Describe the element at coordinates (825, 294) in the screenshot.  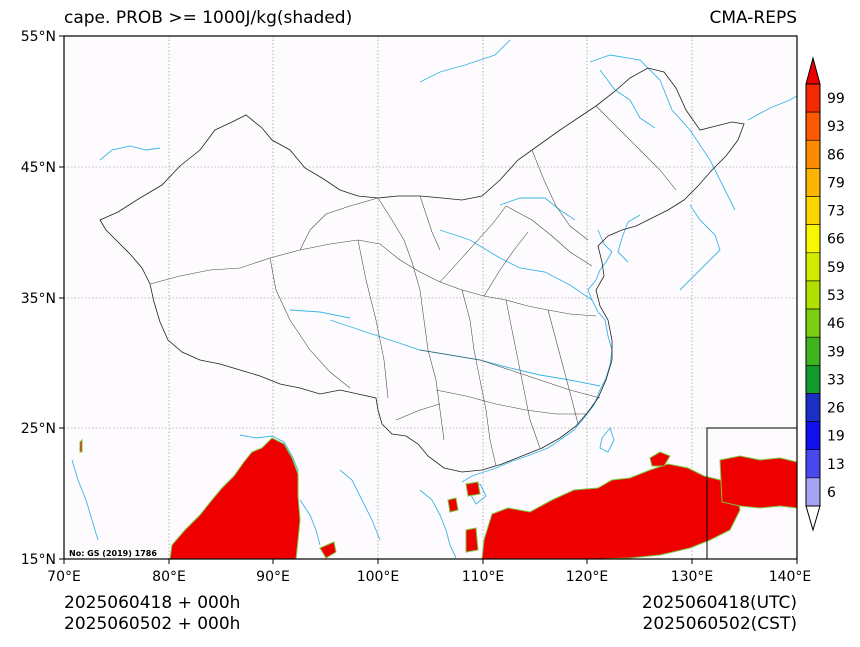
I see `colorbar: 99 93 86 79 73 66 59 53 46 39 33 26 19 13 6` at that location.